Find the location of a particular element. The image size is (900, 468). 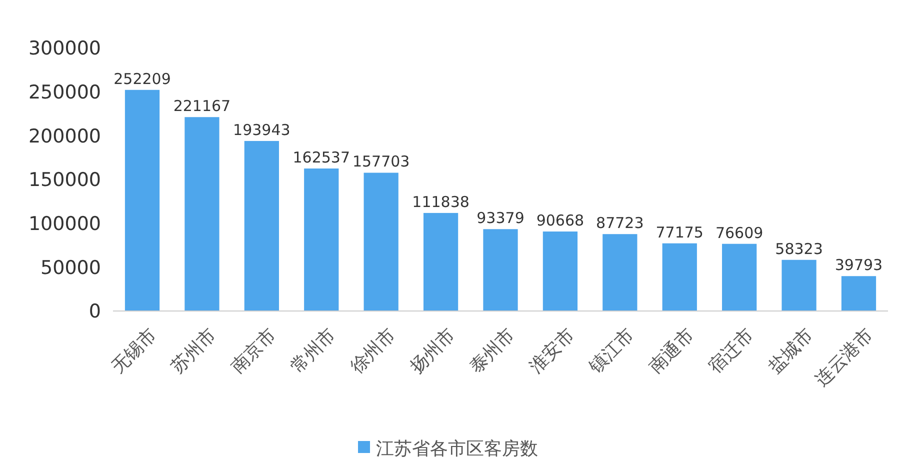

data-label: 157703 is located at coordinates (381, 161).